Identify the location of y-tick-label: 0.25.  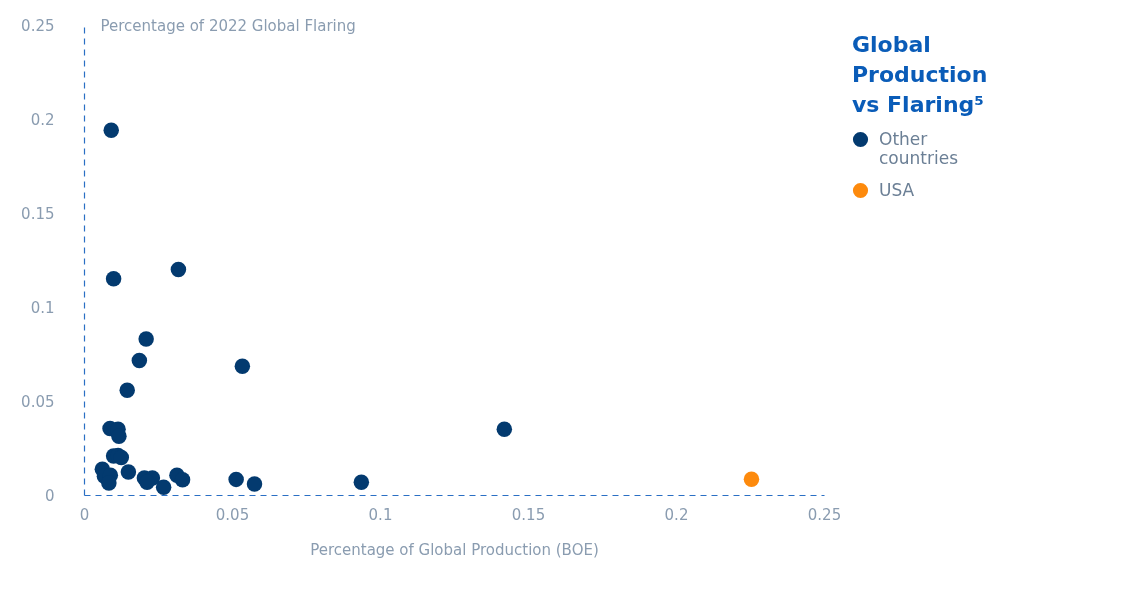
(38, 25).